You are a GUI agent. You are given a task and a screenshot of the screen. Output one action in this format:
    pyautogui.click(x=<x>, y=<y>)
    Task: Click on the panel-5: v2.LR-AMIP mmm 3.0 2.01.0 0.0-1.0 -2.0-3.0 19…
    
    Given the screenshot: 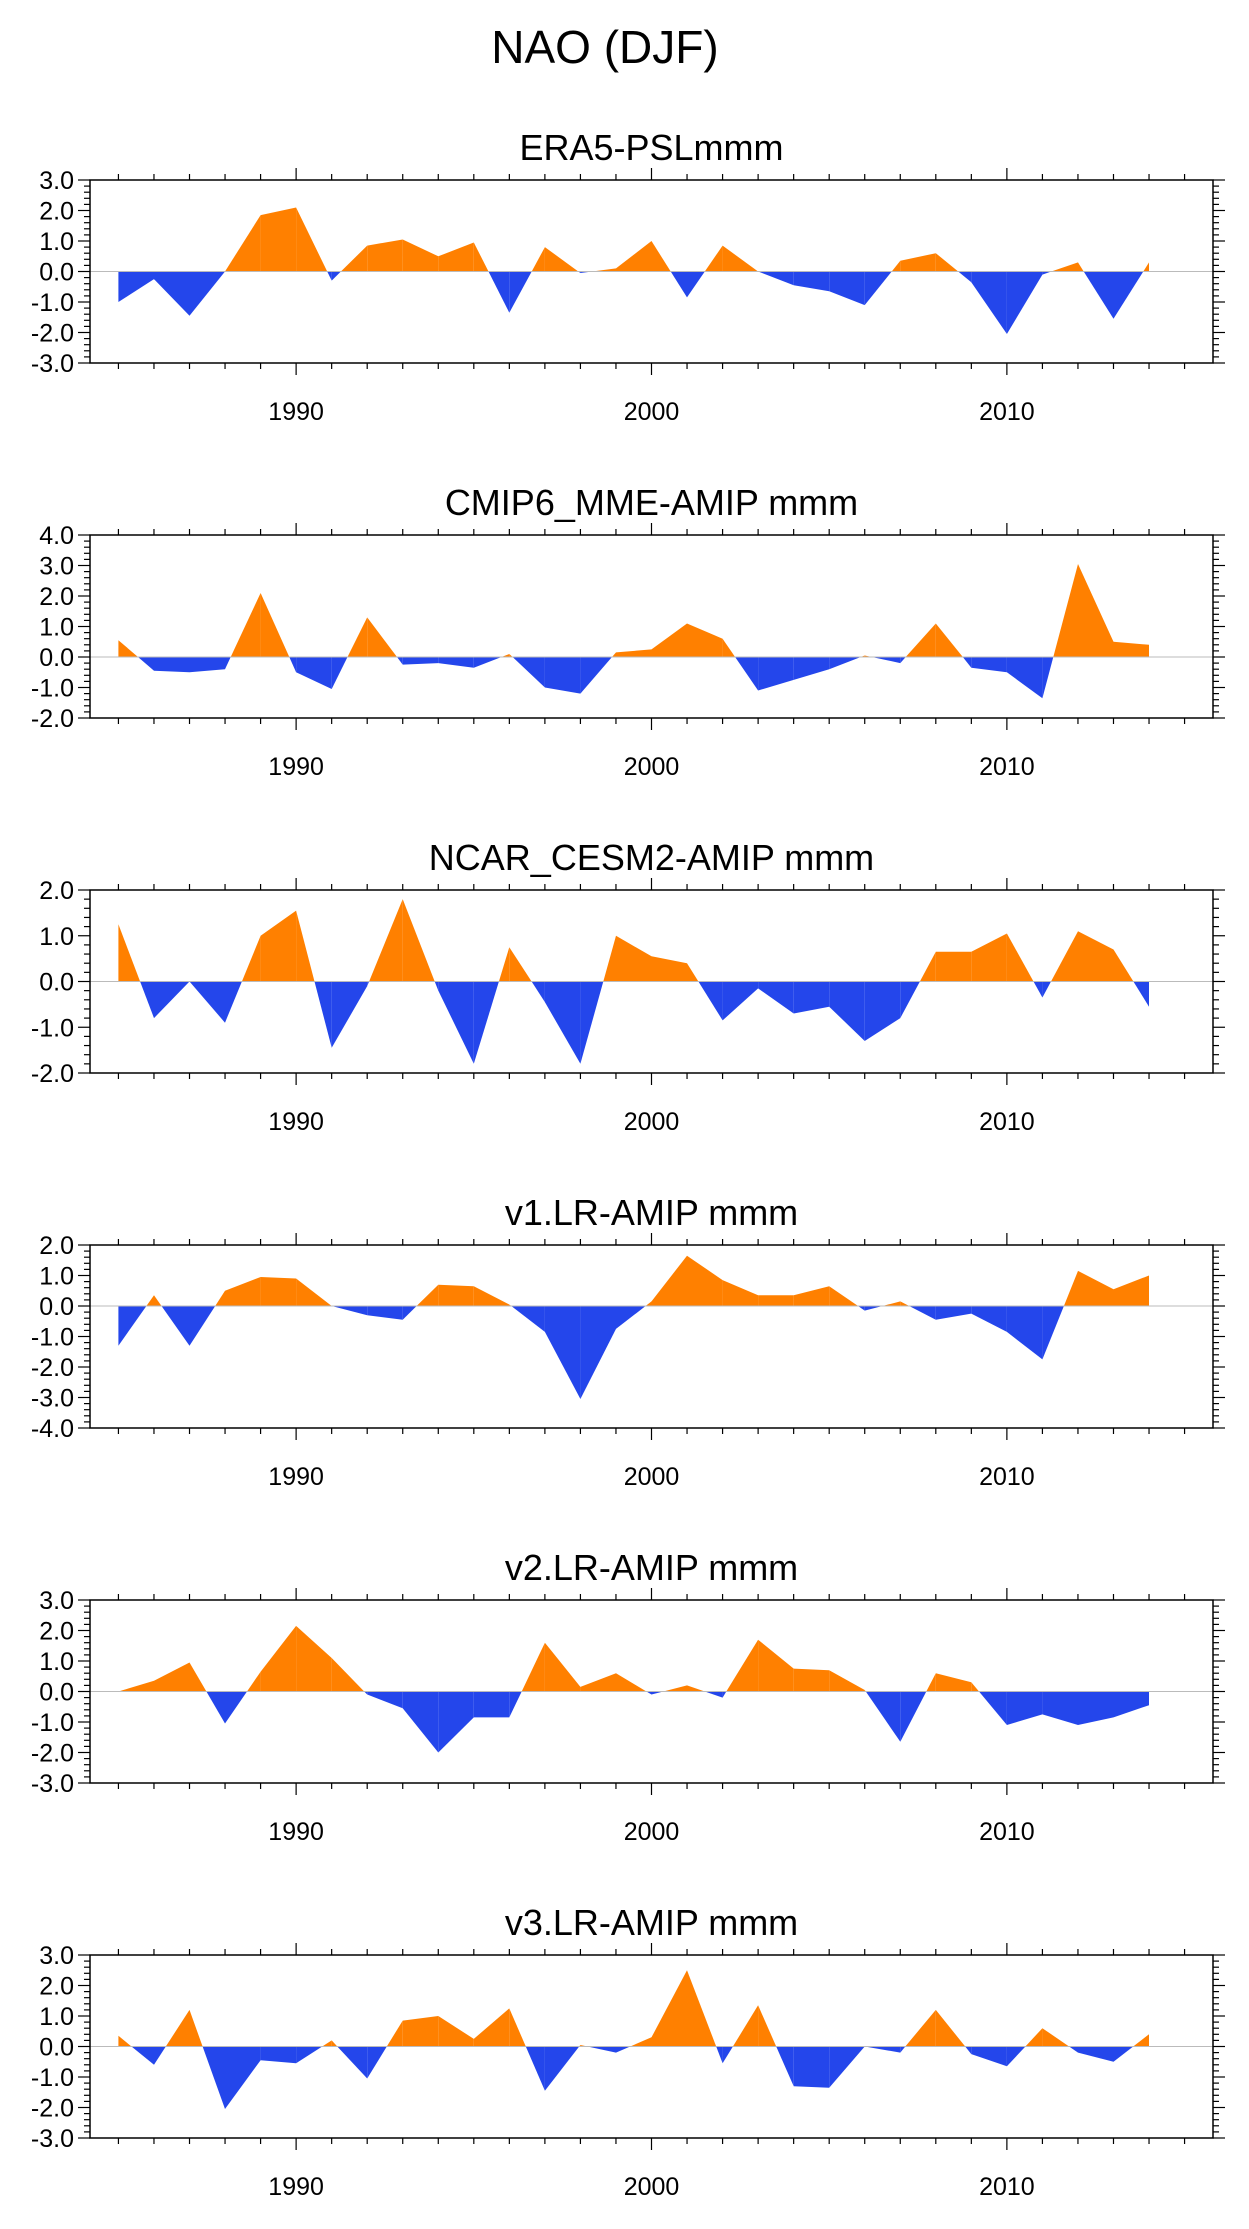 What is the action you would take?
    pyautogui.click(x=628, y=1696)
    